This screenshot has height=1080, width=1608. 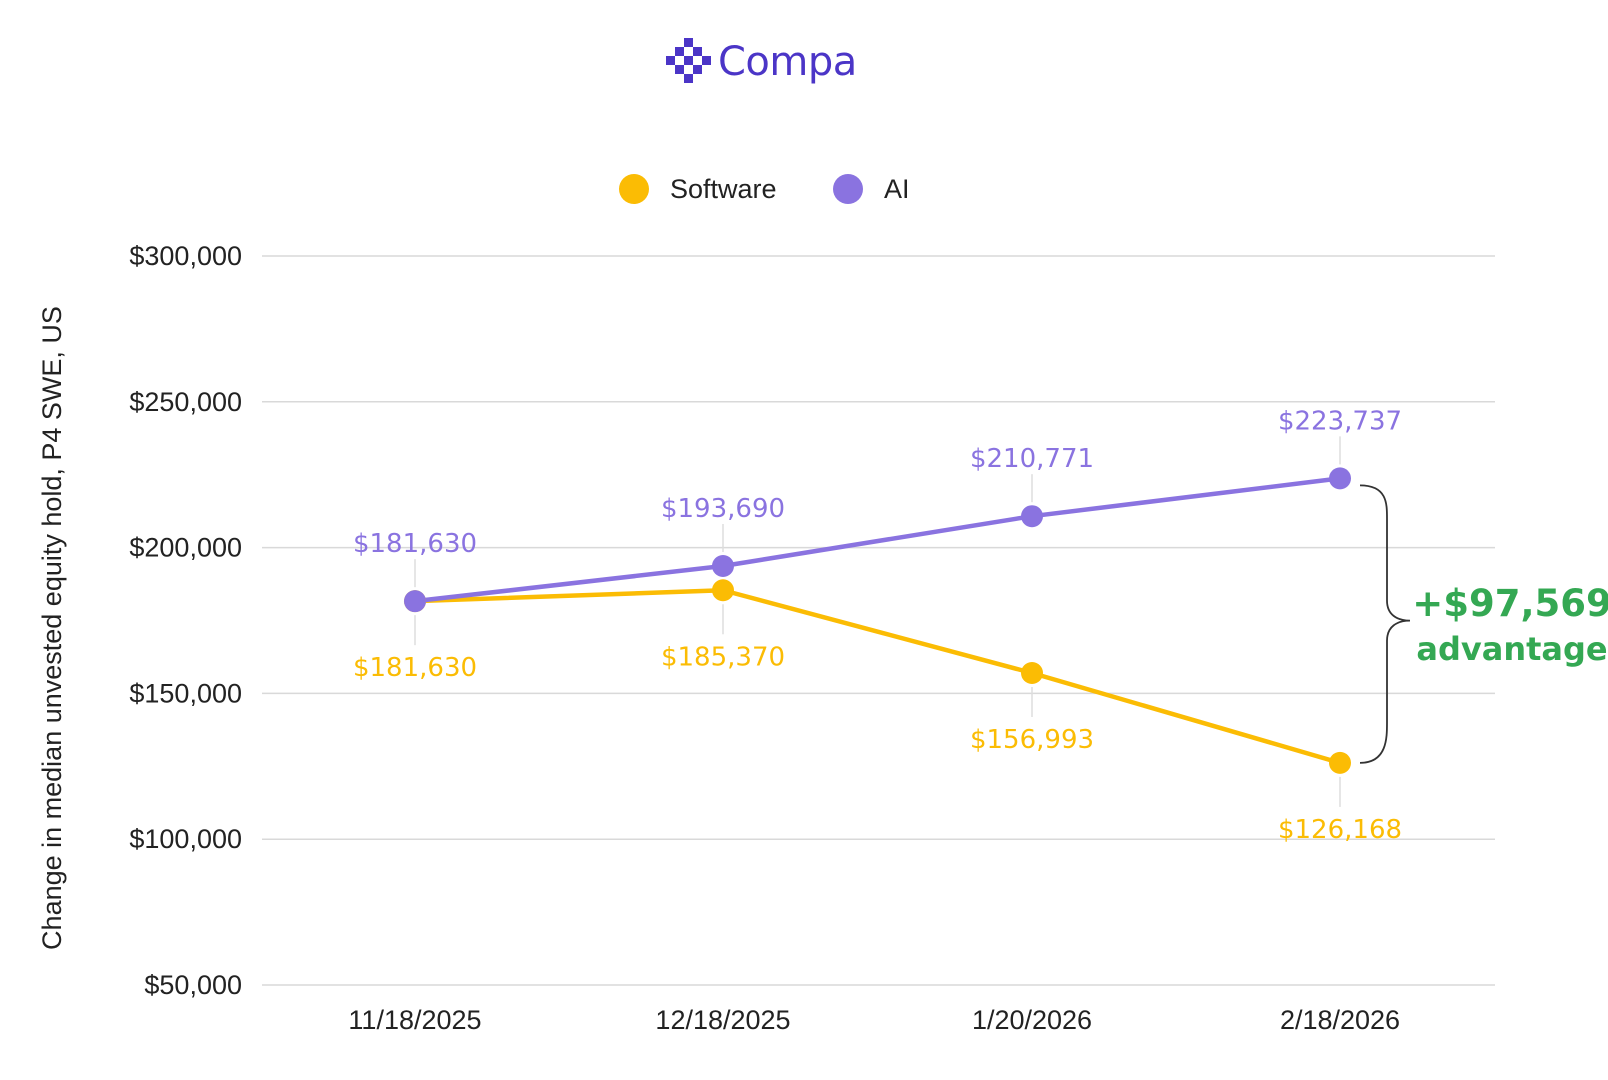 I want to click on data-label-ai: $193,690, so click(x=723, y=509).